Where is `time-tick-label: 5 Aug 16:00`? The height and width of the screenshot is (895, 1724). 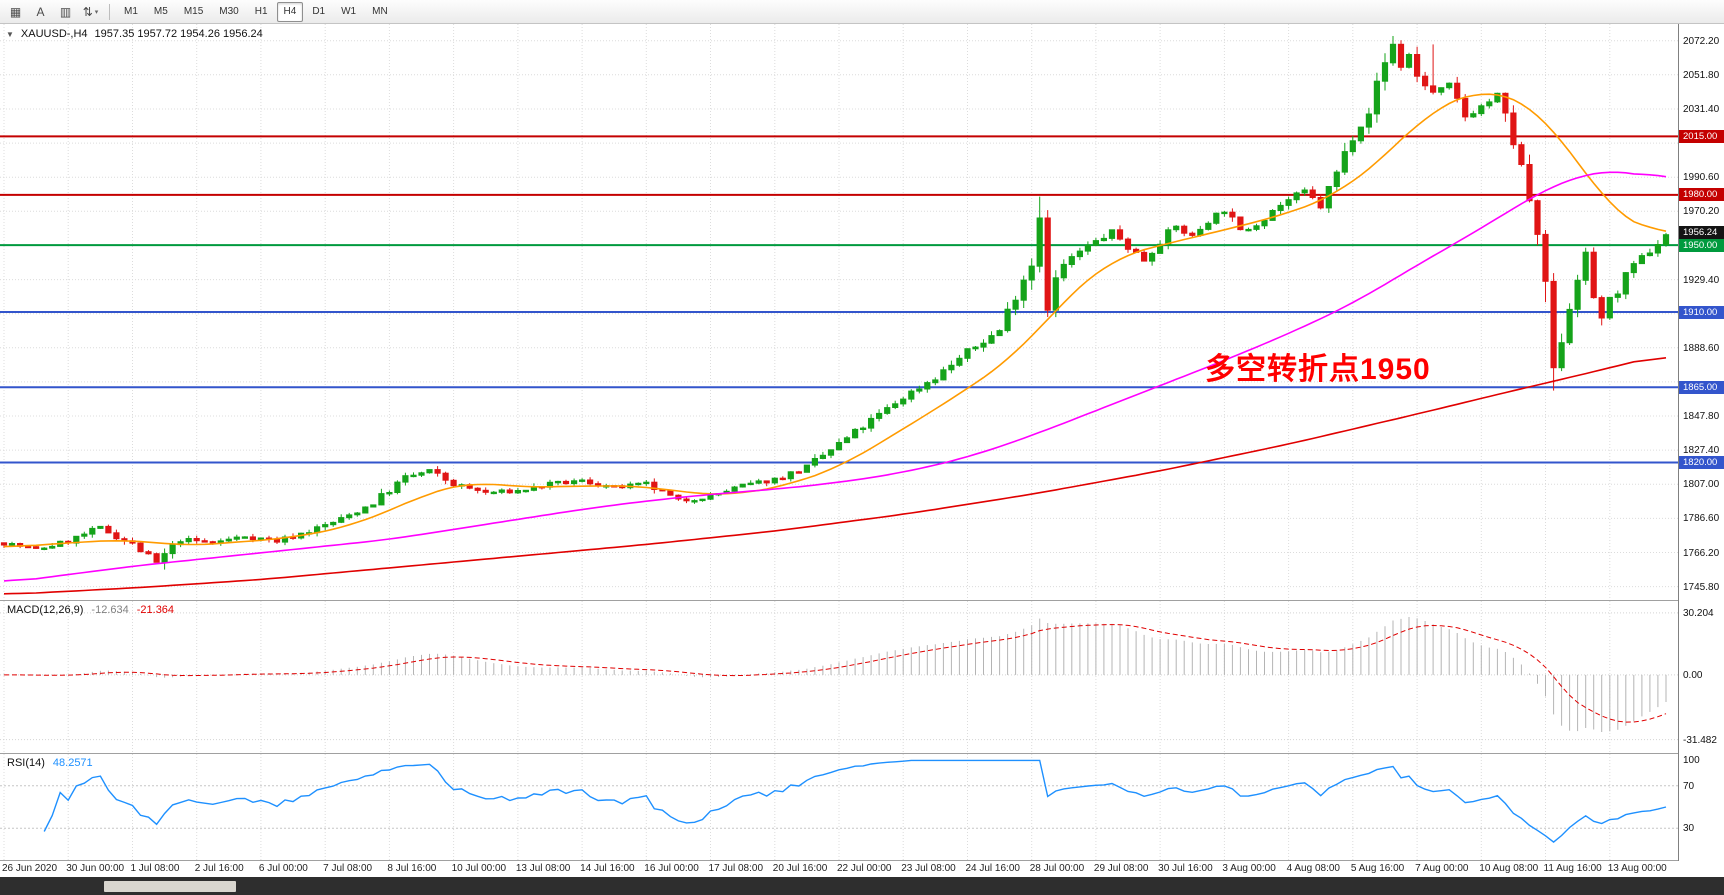
time-tick-label: 5 Aug 16:00 is located at coordinates (1377, 868).